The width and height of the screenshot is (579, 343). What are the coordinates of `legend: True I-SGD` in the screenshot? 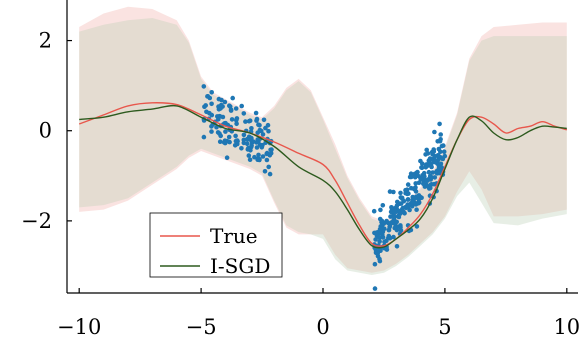 It's located at (216, 245).